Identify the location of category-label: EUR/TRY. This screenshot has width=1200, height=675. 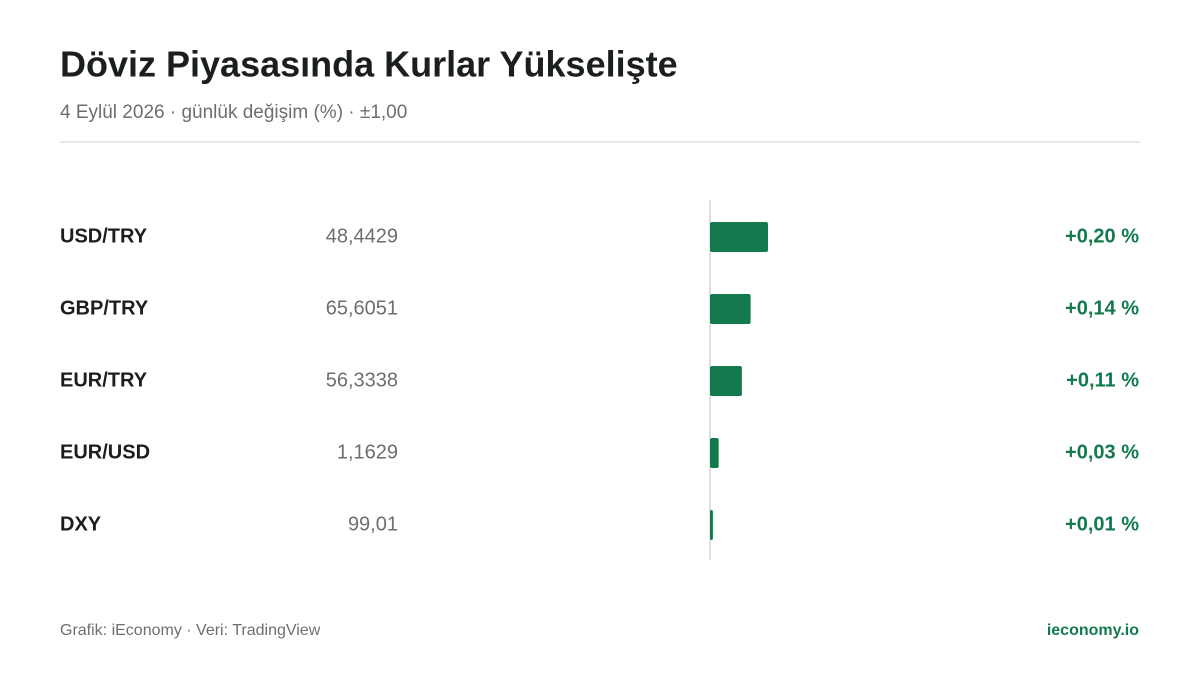
(104, 380).